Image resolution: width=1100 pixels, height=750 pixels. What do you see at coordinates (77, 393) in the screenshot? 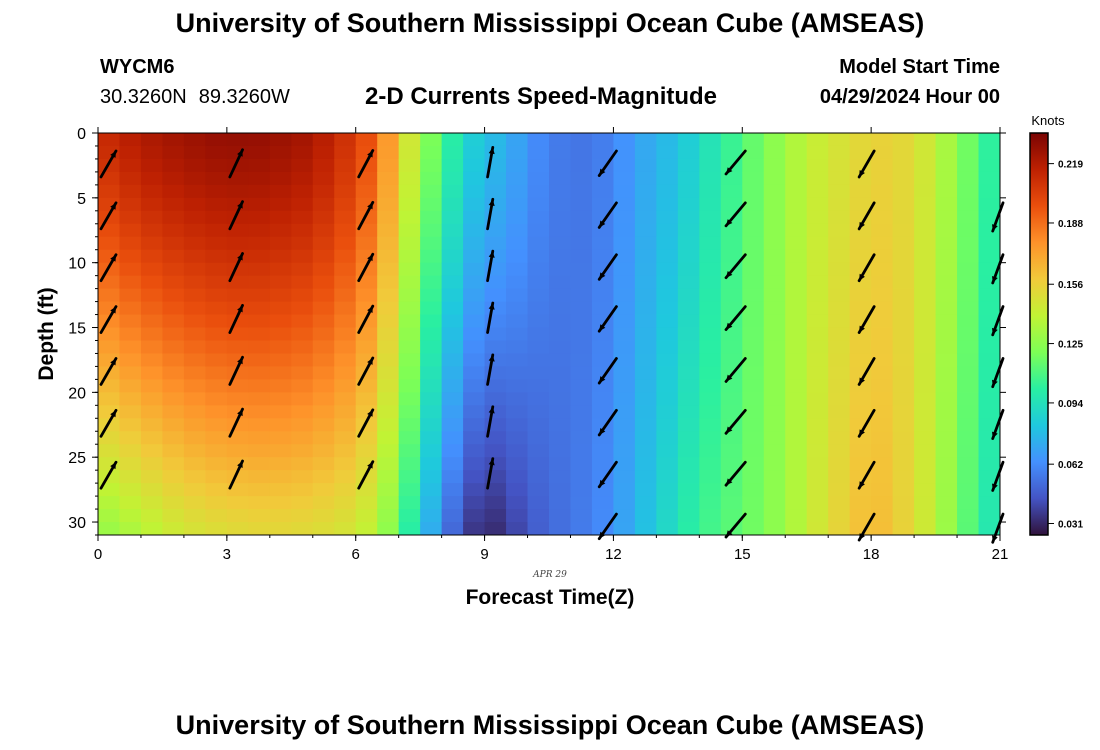
I see `y-tick-label: 20` at bounding box center [77, 393].